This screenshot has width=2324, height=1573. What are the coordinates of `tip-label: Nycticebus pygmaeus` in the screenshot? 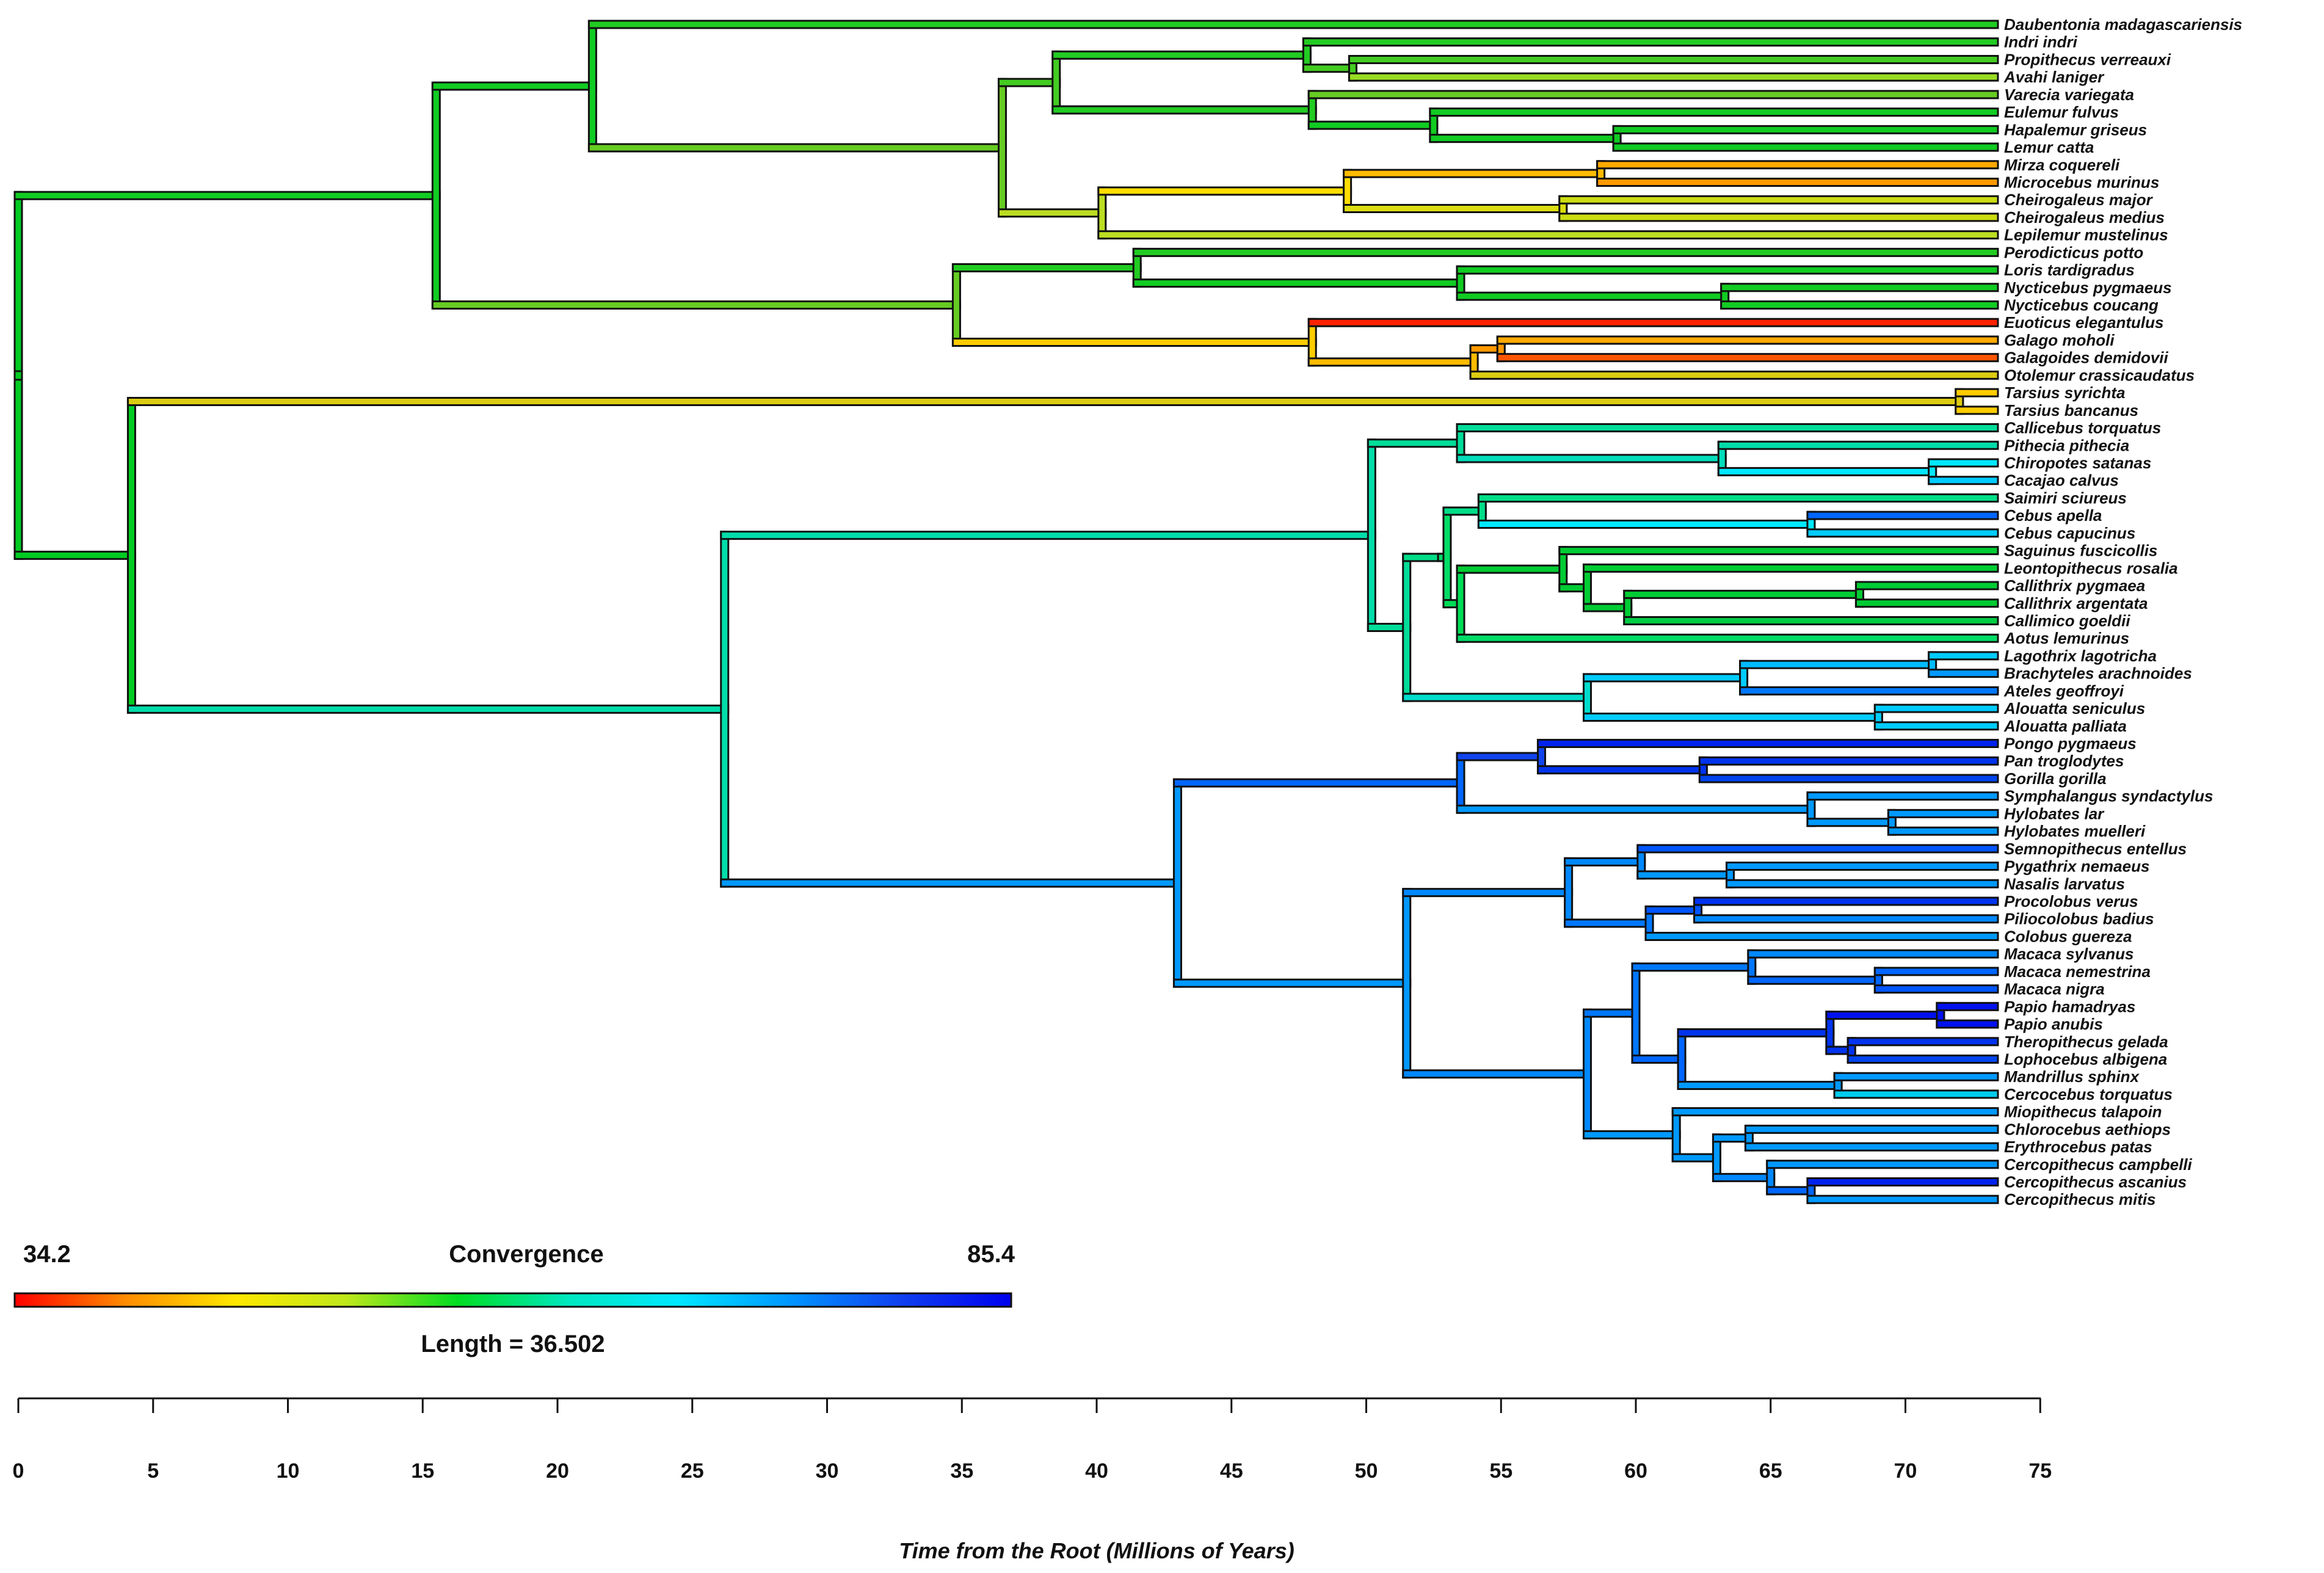 It's located at (2088, 287).